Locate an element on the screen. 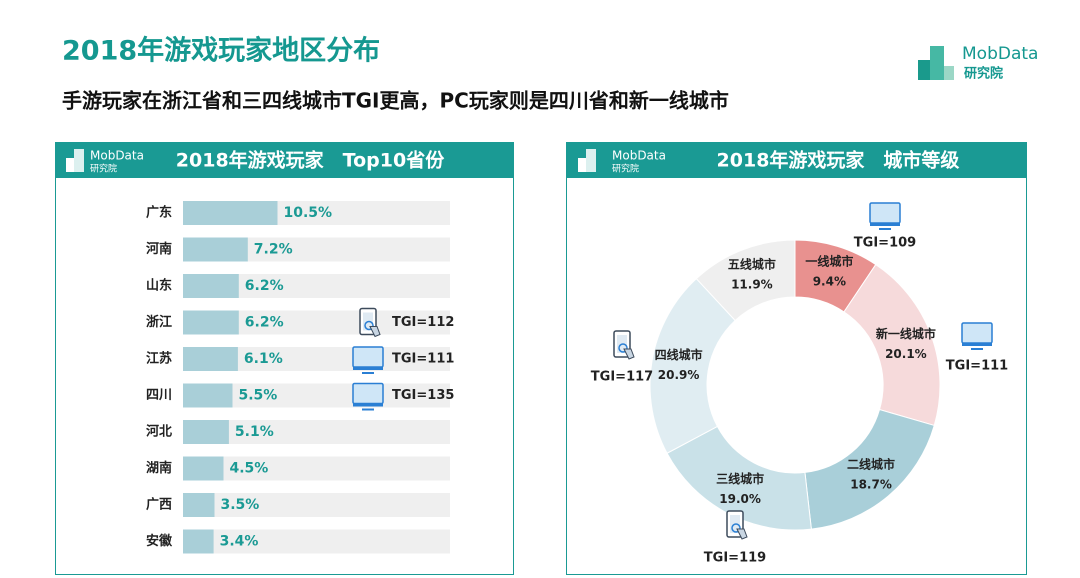 The image size is (1080, 578). slice-value: 9.4% is located at coordinates (829, 282).